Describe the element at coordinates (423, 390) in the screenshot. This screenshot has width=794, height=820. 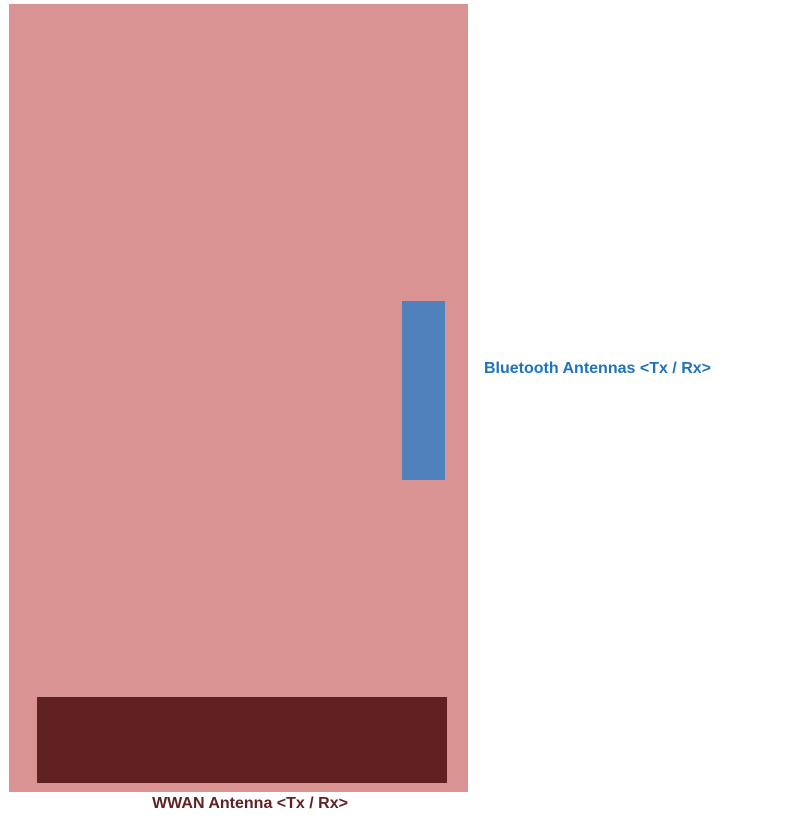
I see `bluetooth-antenna-area` at that location.